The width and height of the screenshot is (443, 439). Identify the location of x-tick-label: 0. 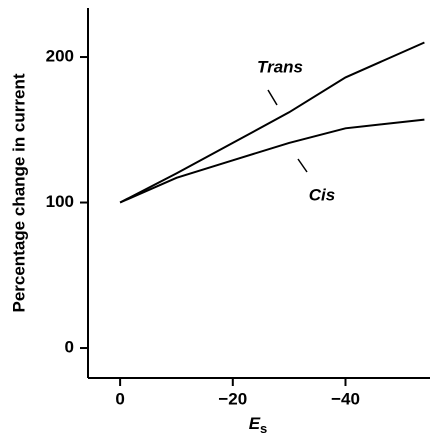
(119, 398).